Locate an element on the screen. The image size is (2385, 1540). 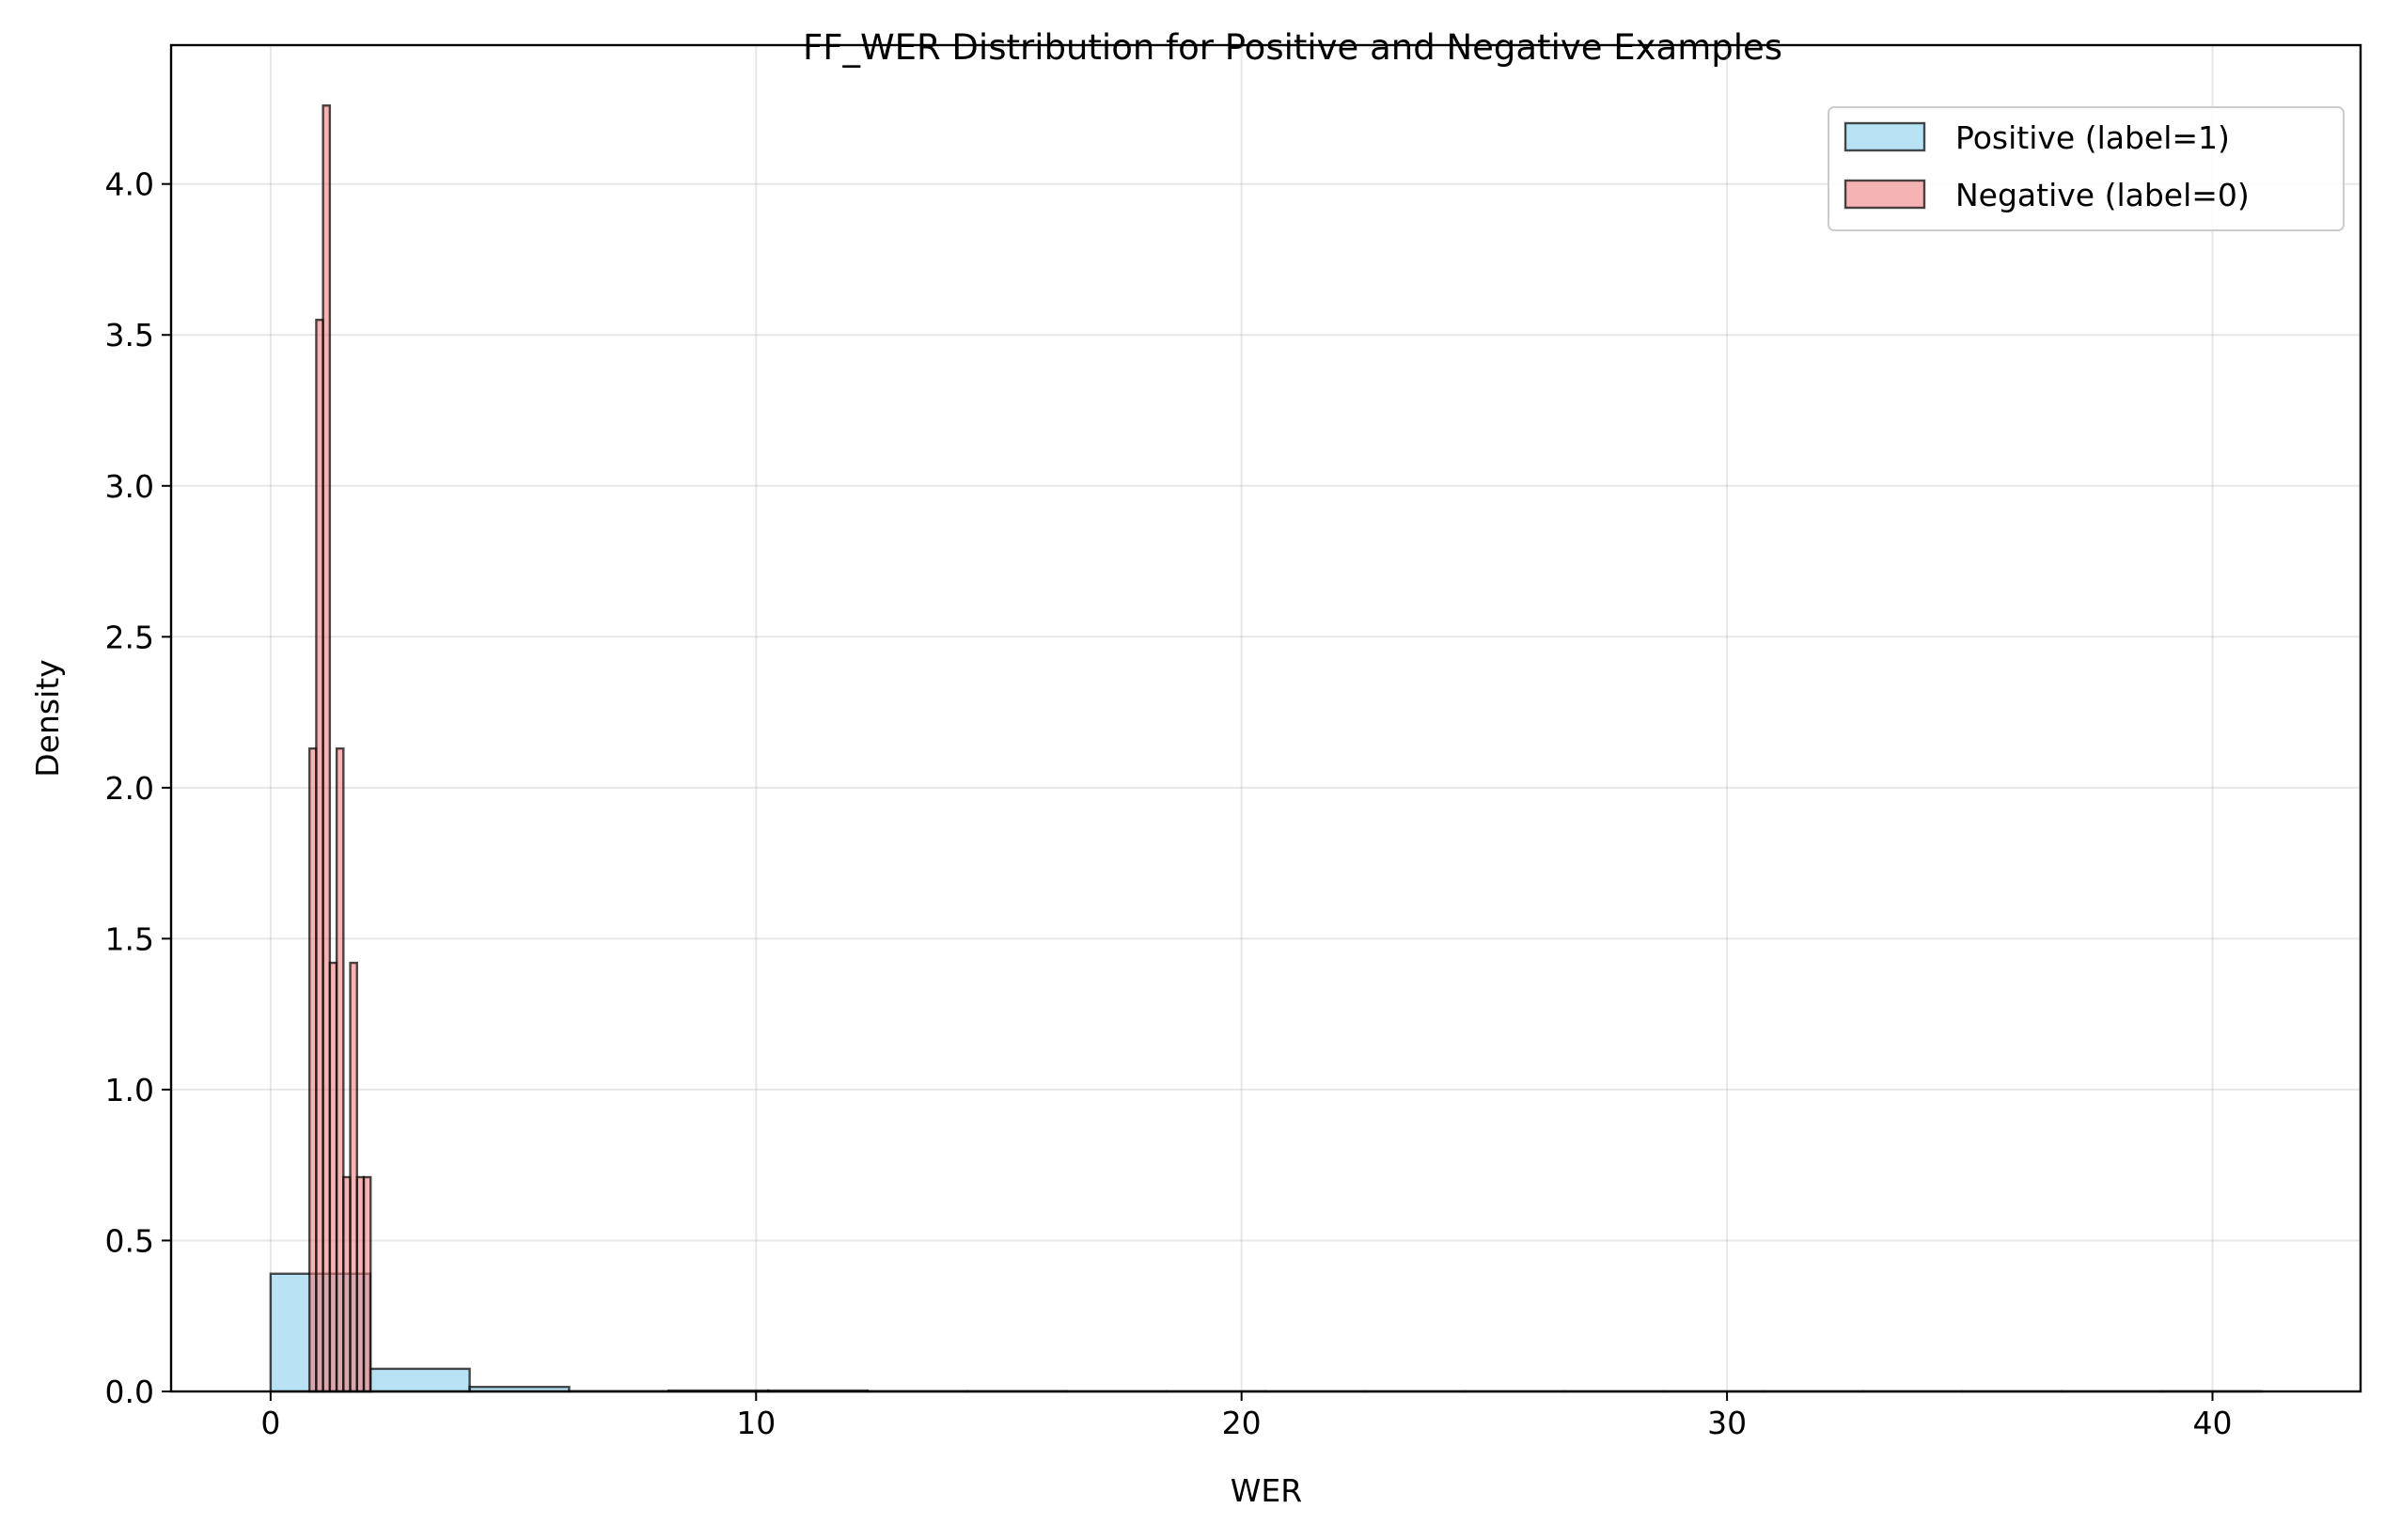
x-tick-label: 40 is located at coordinates (2212, 1423).